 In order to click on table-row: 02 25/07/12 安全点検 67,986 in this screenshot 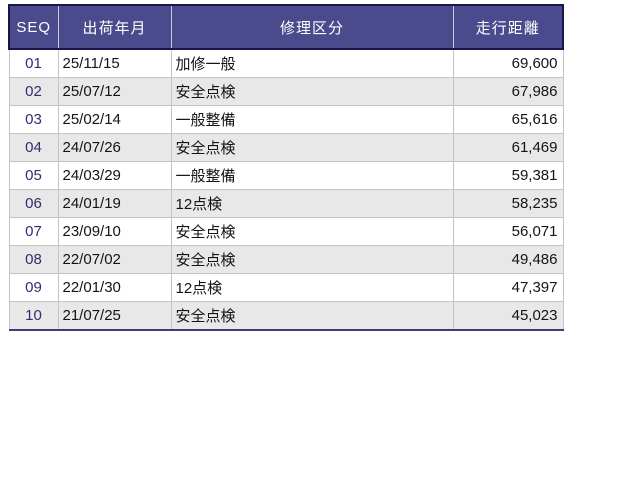, I will do `click(286, 91)`.